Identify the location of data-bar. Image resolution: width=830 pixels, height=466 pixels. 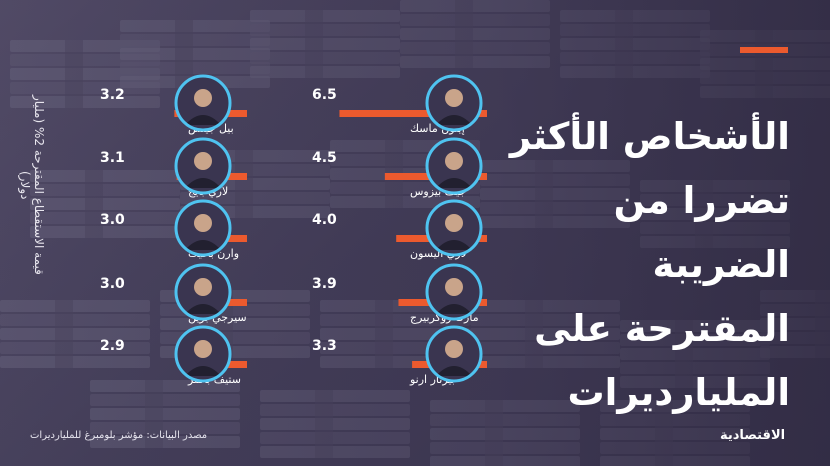
(413, 113).